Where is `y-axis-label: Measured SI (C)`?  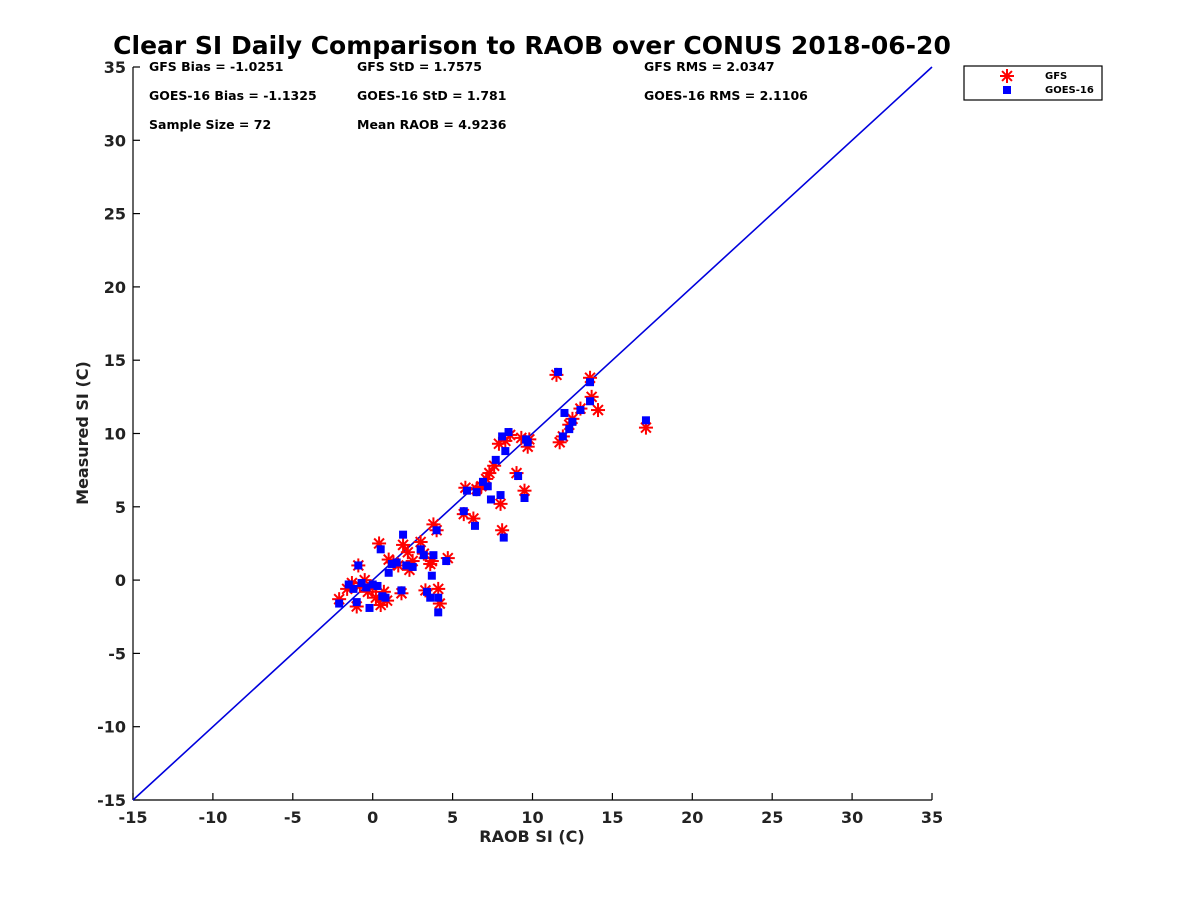 y-axis-label: Measured SI (C) is located at coordinates (82, 433).